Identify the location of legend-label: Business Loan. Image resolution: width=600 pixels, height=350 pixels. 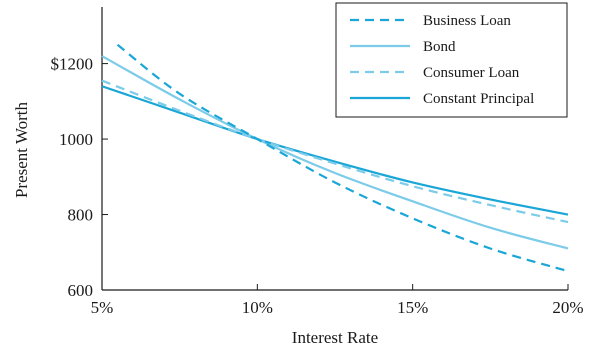
(467, 21).